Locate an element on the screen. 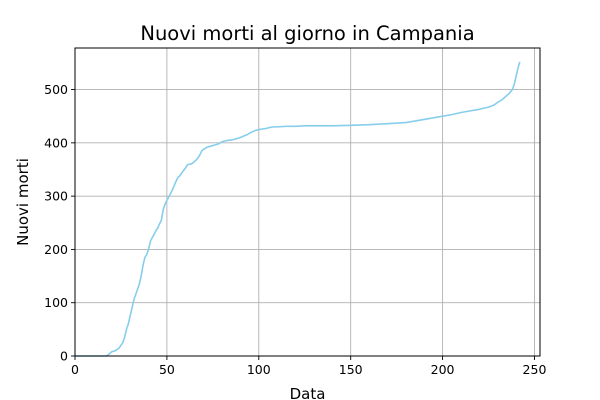  y-tick-label: 0 is located at coordinates (64, 356).